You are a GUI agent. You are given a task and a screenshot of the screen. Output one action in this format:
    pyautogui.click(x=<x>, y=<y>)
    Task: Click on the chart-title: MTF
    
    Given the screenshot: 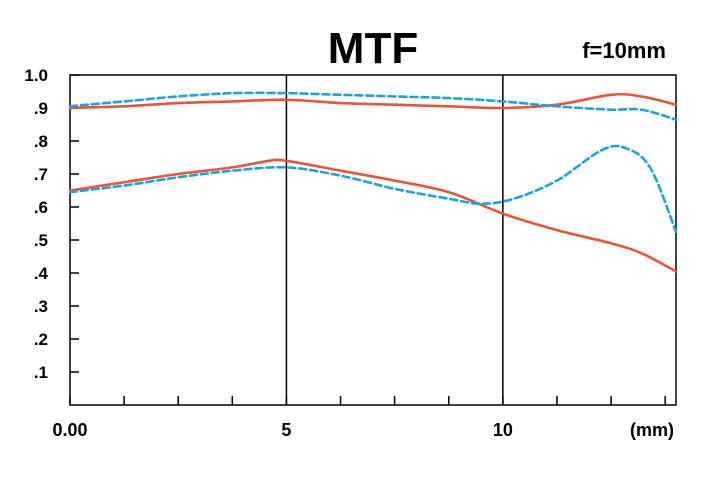 What is the action you would take?
    pyautogui.click(x=373, y=48)
    